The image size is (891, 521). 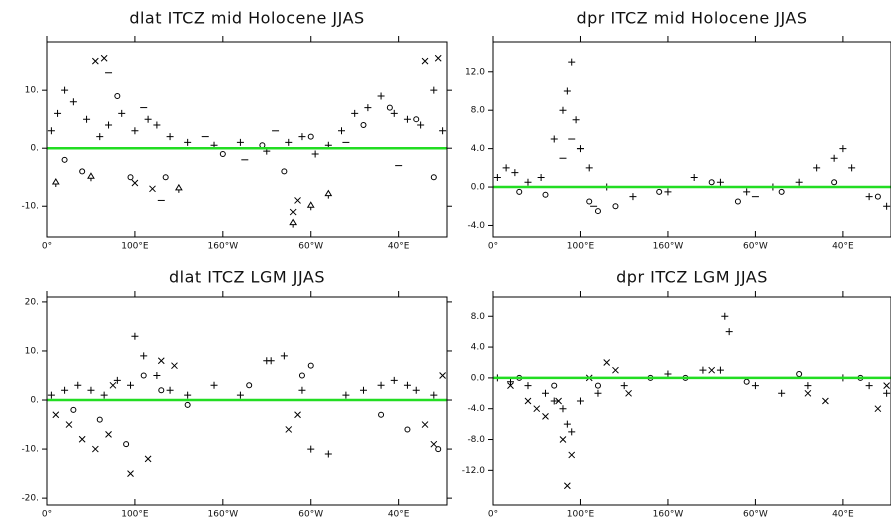 I want to click on y-tick-label: -10., so click(x=30, y=207).